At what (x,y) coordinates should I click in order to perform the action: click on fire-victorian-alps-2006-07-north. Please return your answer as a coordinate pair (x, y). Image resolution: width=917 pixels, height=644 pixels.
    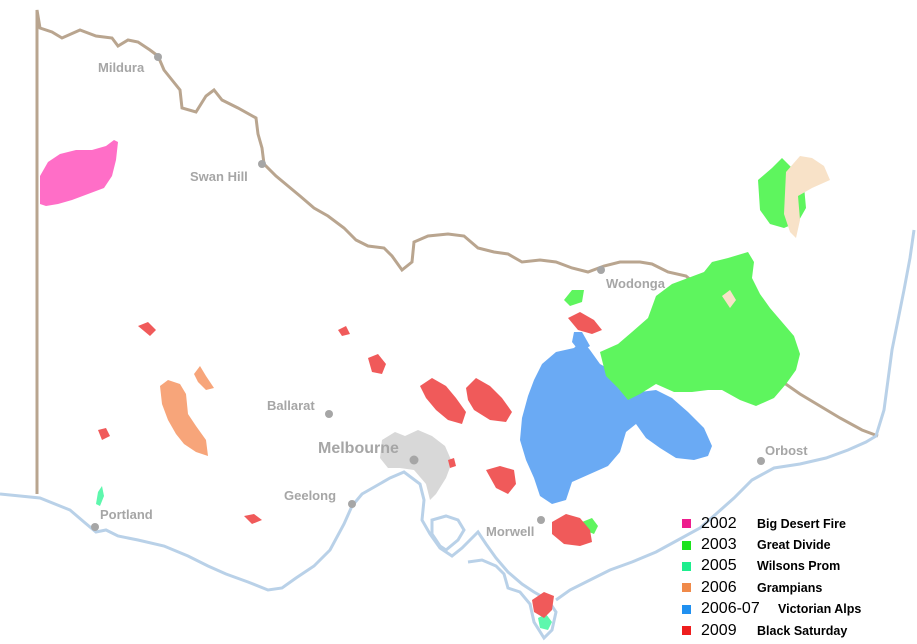
    Looking at the image, I should click on (581, 342).